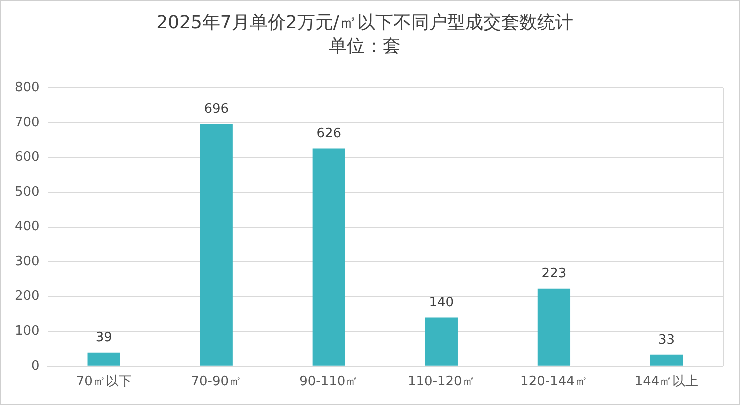  I want to click on data-label: 696, so click(217, 110).